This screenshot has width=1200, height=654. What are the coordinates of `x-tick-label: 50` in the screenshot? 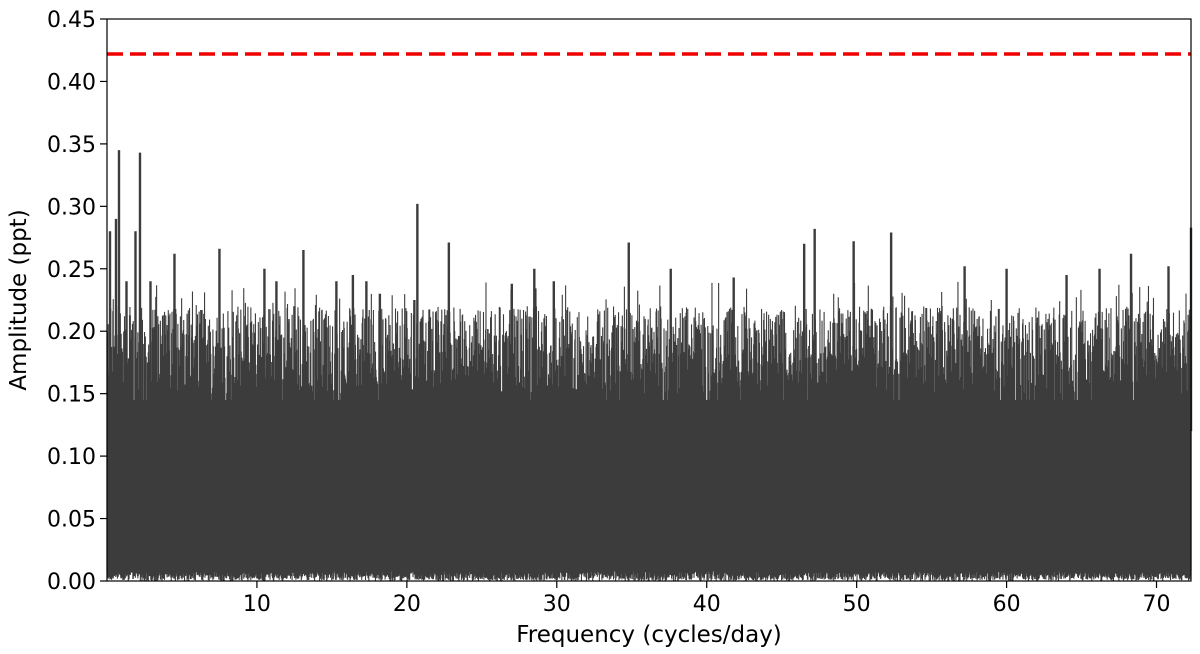 It's located at (857, 604).